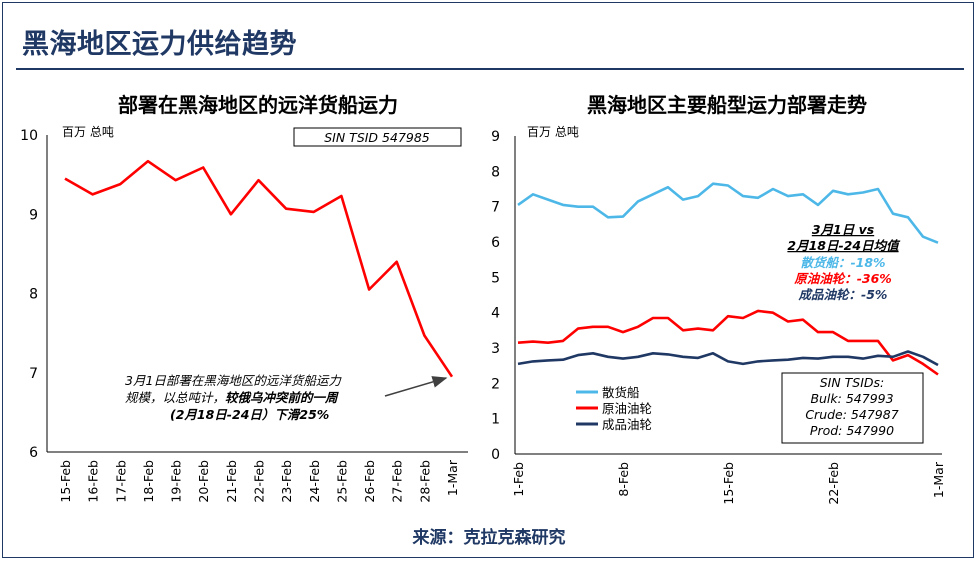 Image resolution: width=978 pixels, height=562 pixels. Describe the element at coordinates (843, 229) in the screenshot. I see `note-title-line1: 3月1日 vs` at that location.